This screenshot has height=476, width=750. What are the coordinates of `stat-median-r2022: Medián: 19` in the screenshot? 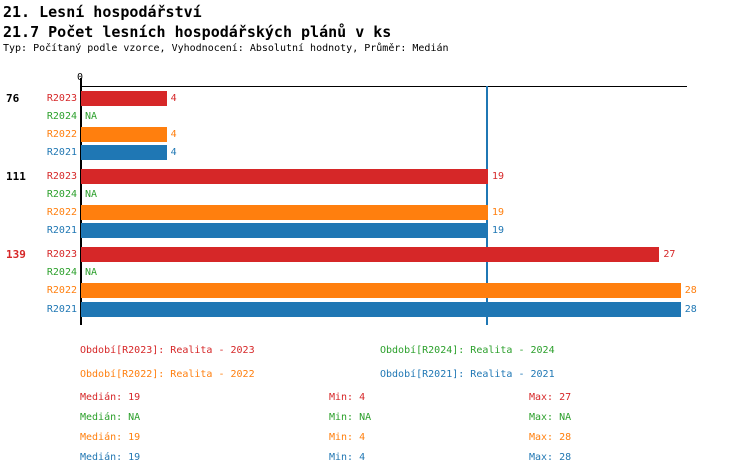 It's located at (110, 437).